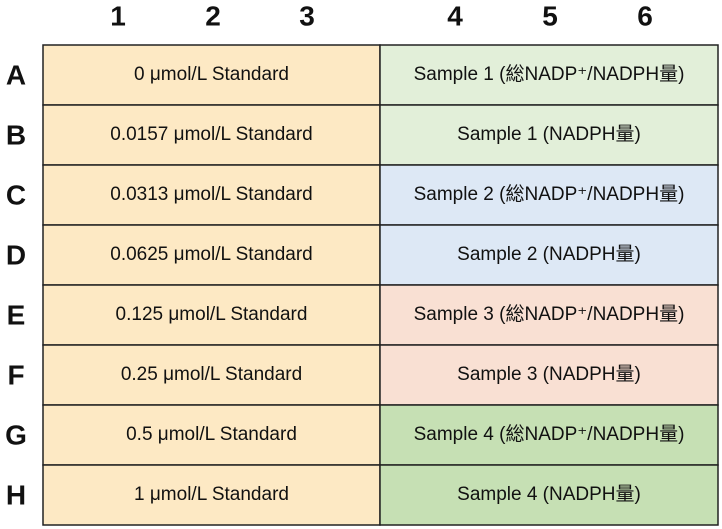  Describe the element at coordinates (16, 194) in the screenshot. I see `row-label: C` at that location.